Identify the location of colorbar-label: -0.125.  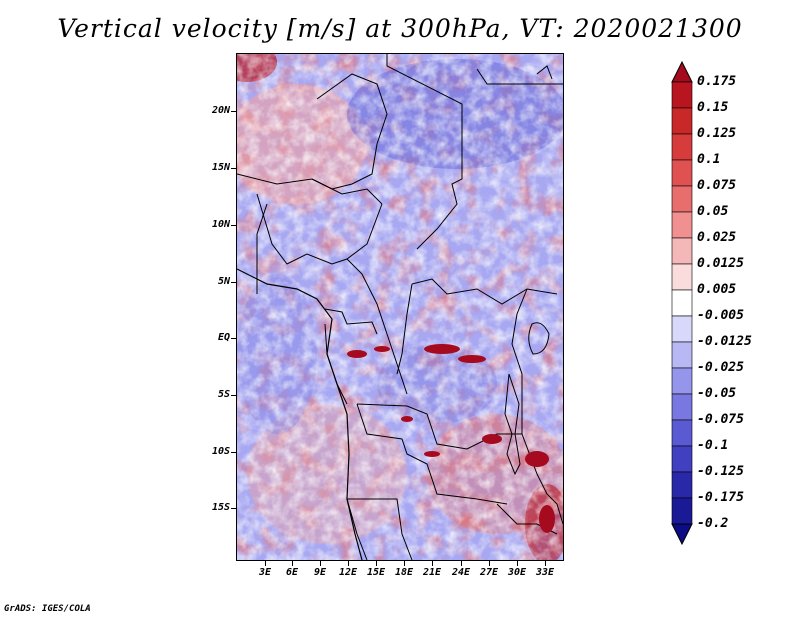
(720, 471).